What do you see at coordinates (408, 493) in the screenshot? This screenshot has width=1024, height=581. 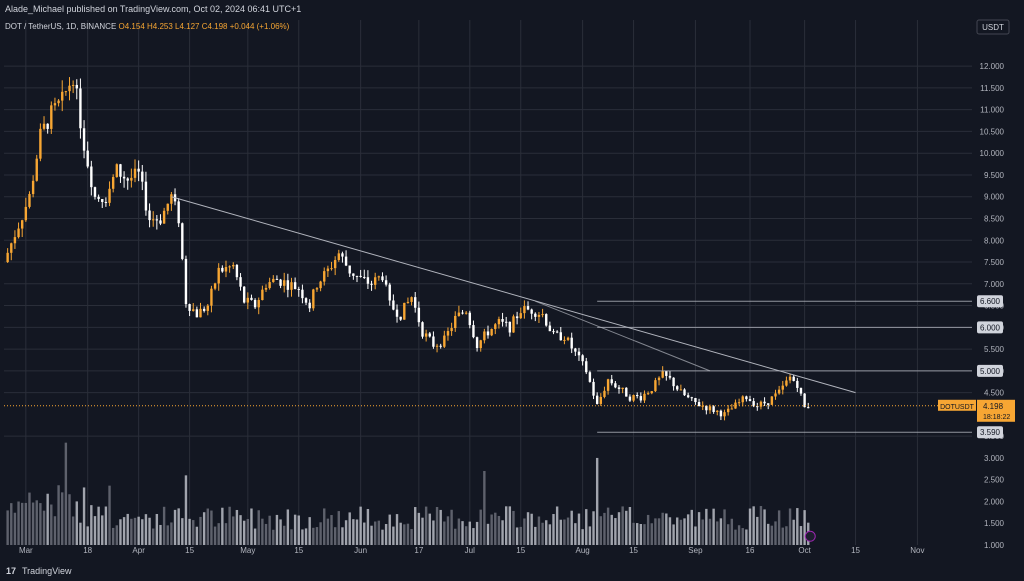 I see `volume-layer` at bounding box center [408, 493].